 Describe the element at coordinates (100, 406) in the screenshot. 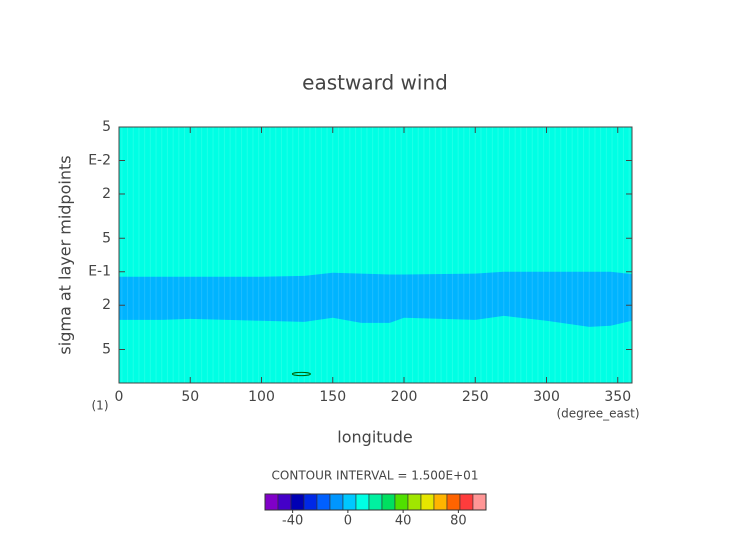

I see `y-unit: (1)` at that location.